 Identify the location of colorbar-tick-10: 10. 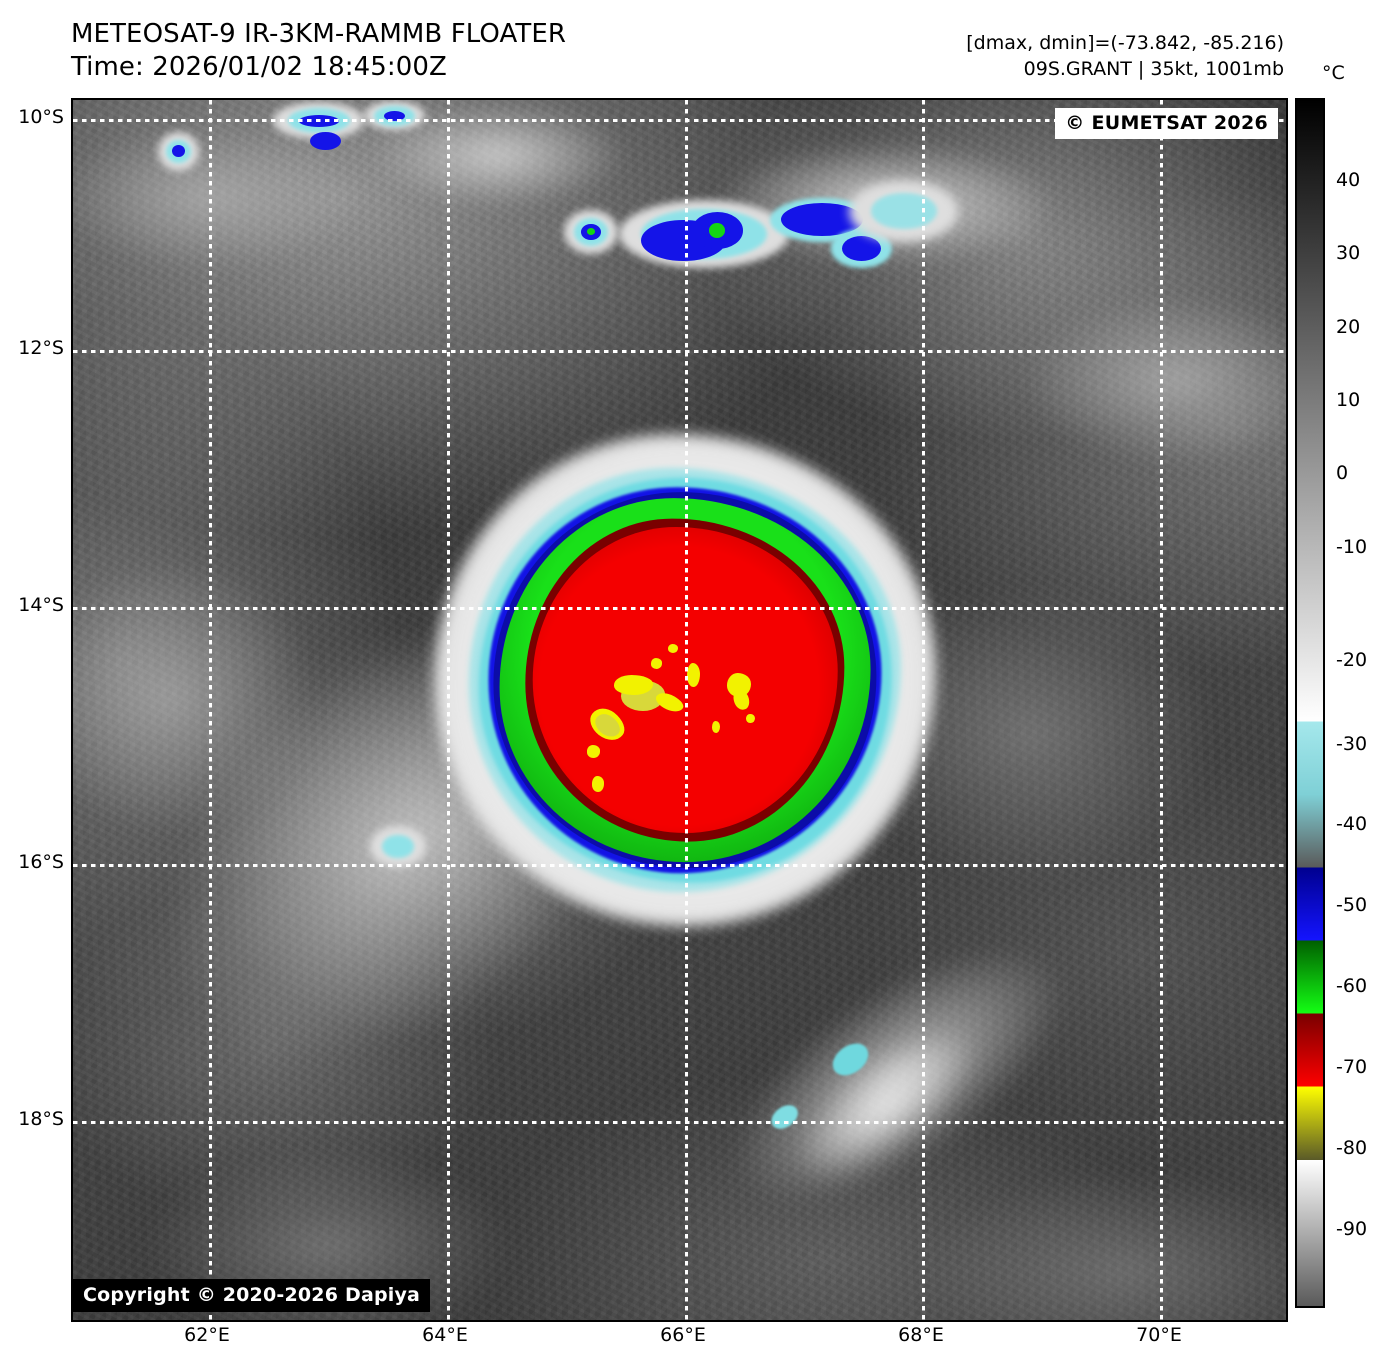
(1348, 400).